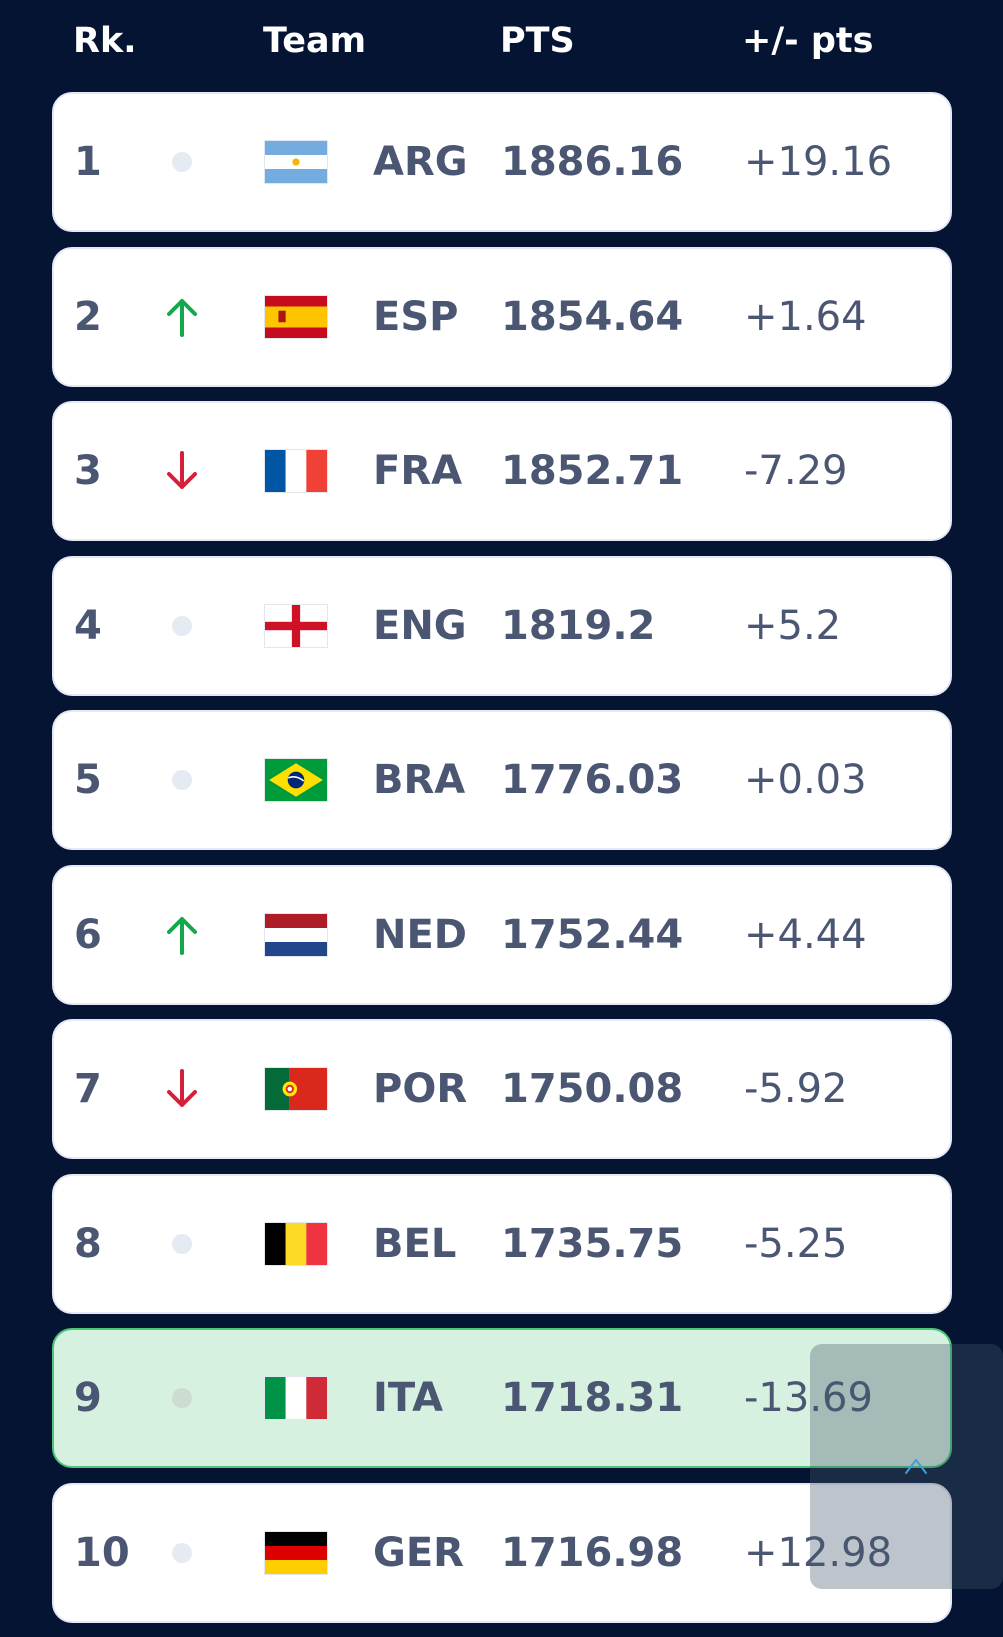  I want to click on points-change: -5.92, so click(796, 1089).